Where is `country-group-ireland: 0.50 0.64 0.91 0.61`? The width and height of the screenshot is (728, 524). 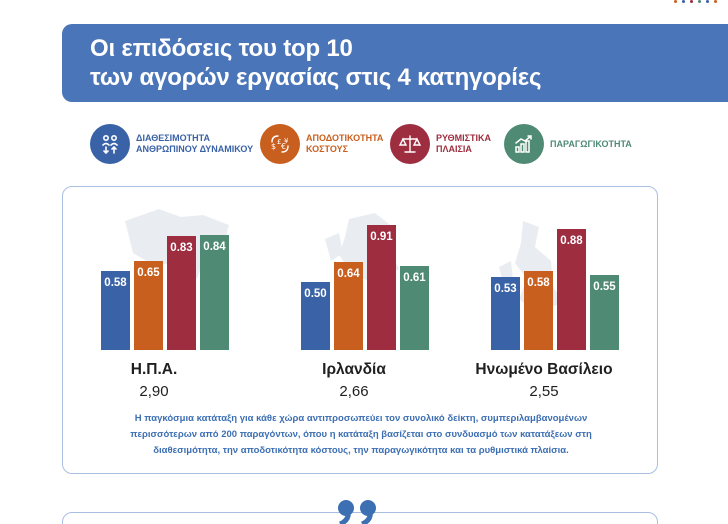
country-group-ireland: 0.50 0.64 0.91 0.61 is located at coordinates (376, 268).